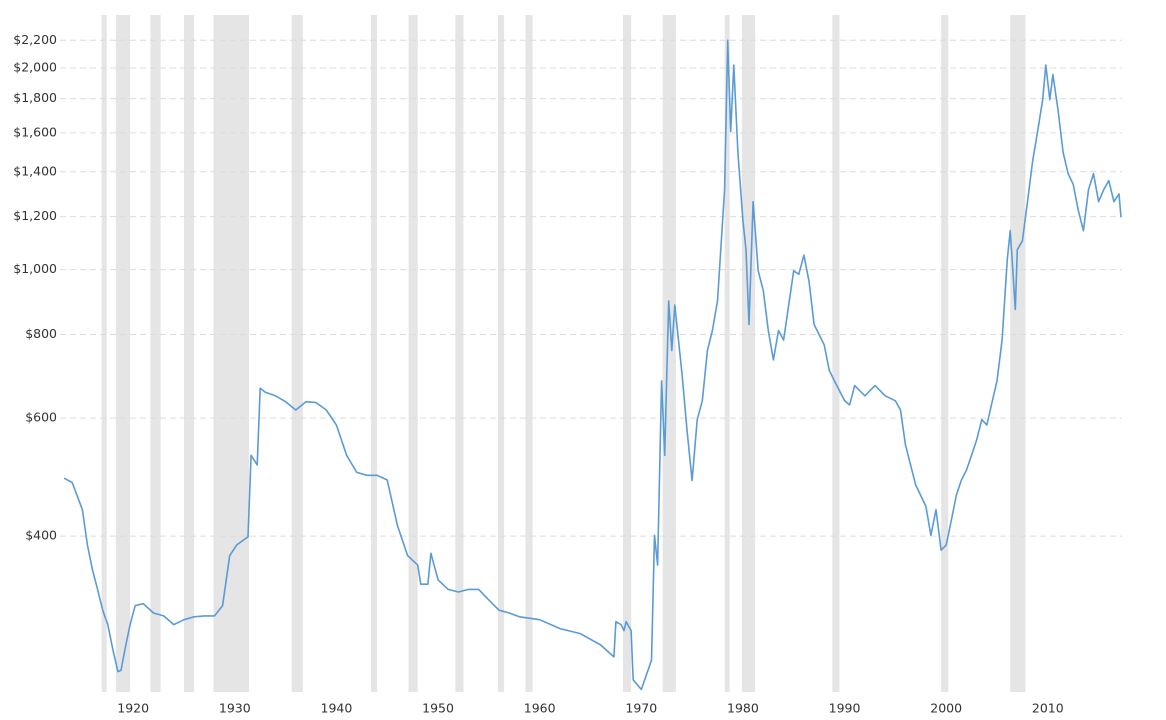 The height and width of the screenshot is (720, 1166). I want to click on x-tick-label: 2000, so click(946, 708).